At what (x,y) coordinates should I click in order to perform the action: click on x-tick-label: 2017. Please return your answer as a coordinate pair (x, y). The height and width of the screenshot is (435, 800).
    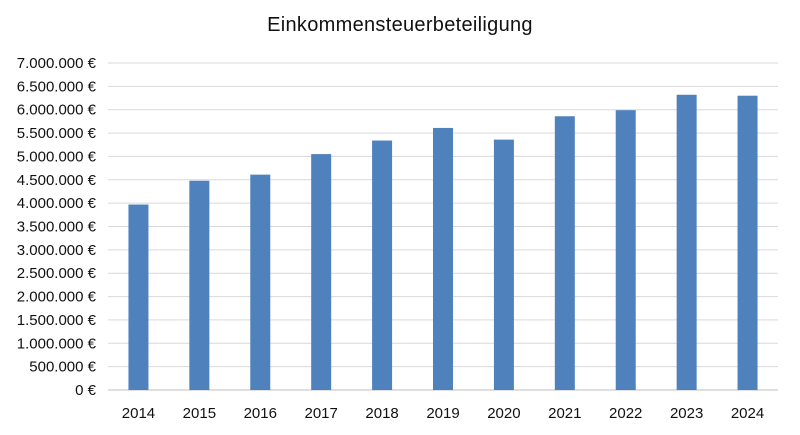
    Looking at the image, I should click on (320, 413).